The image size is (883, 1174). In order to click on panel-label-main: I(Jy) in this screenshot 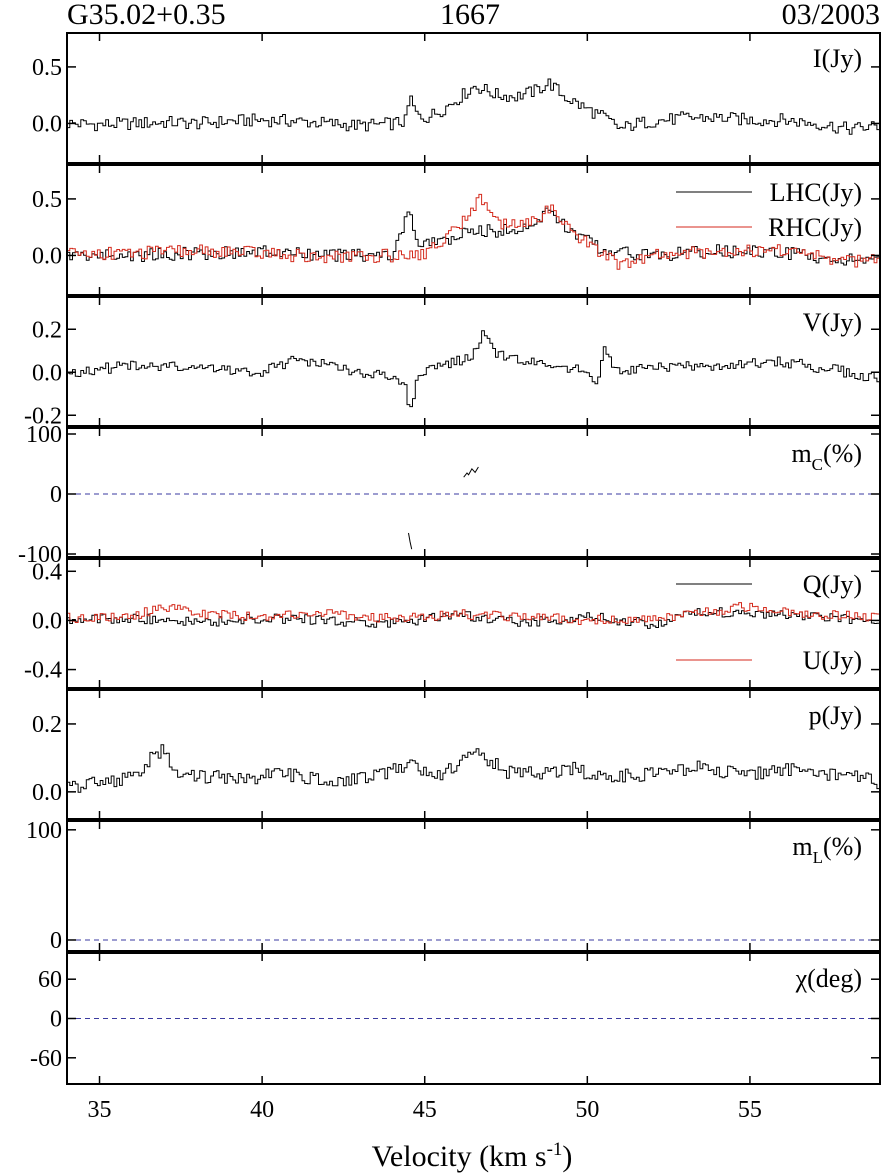, I will do `click(837, 58)`.